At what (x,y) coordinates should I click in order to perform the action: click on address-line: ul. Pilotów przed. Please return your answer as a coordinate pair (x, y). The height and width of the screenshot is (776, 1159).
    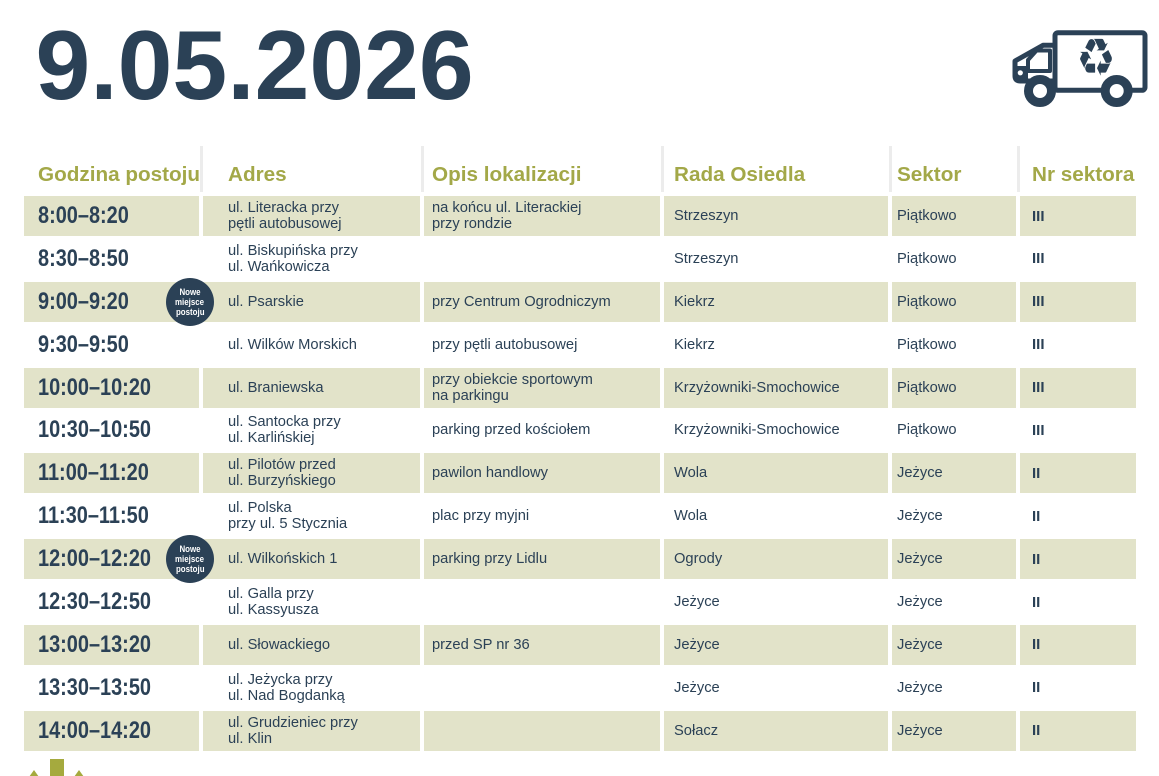
    Looking at the image, I should click on (282, 465).